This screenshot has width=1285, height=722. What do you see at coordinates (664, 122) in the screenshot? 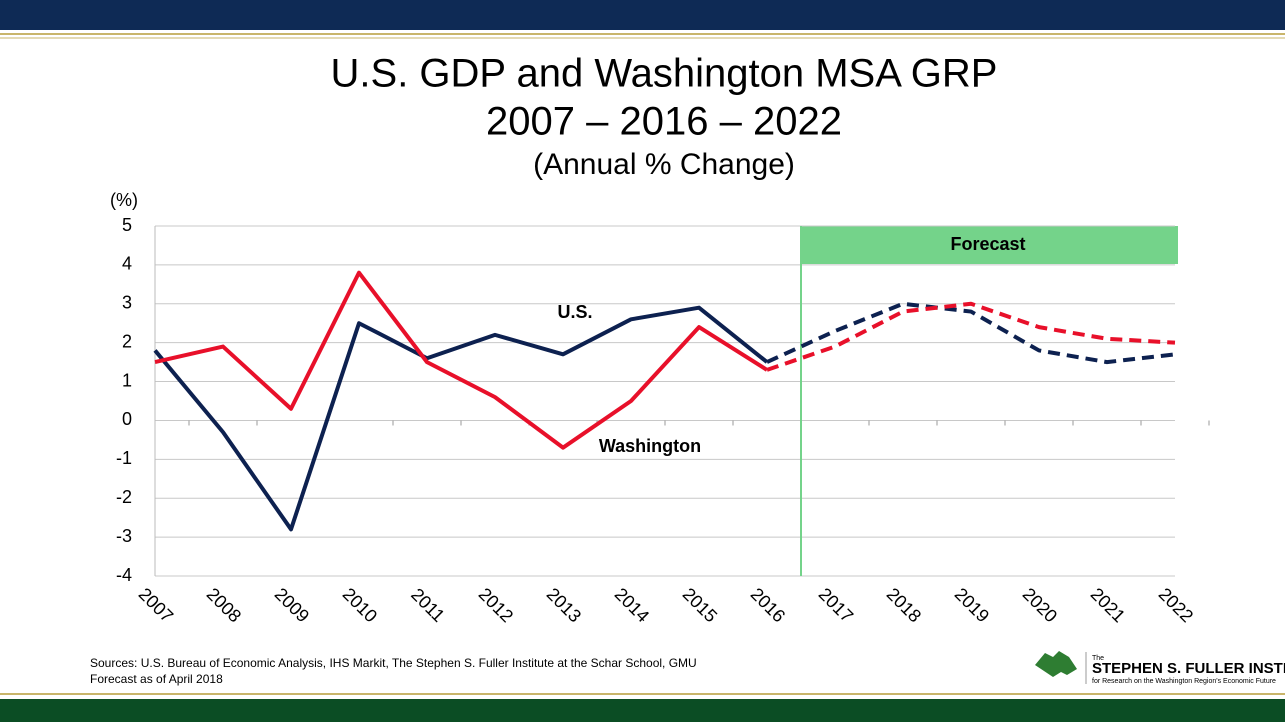
I see `chart-title: 2007 – 2016 – 2022` at bounding box center [664, 122].